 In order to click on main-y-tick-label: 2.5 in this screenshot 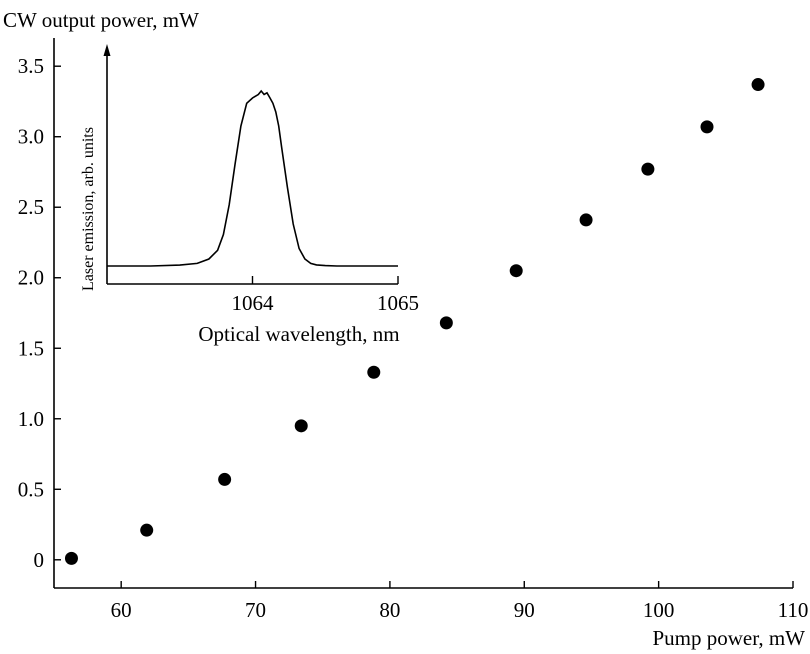, I will do `click(31, 207)`.